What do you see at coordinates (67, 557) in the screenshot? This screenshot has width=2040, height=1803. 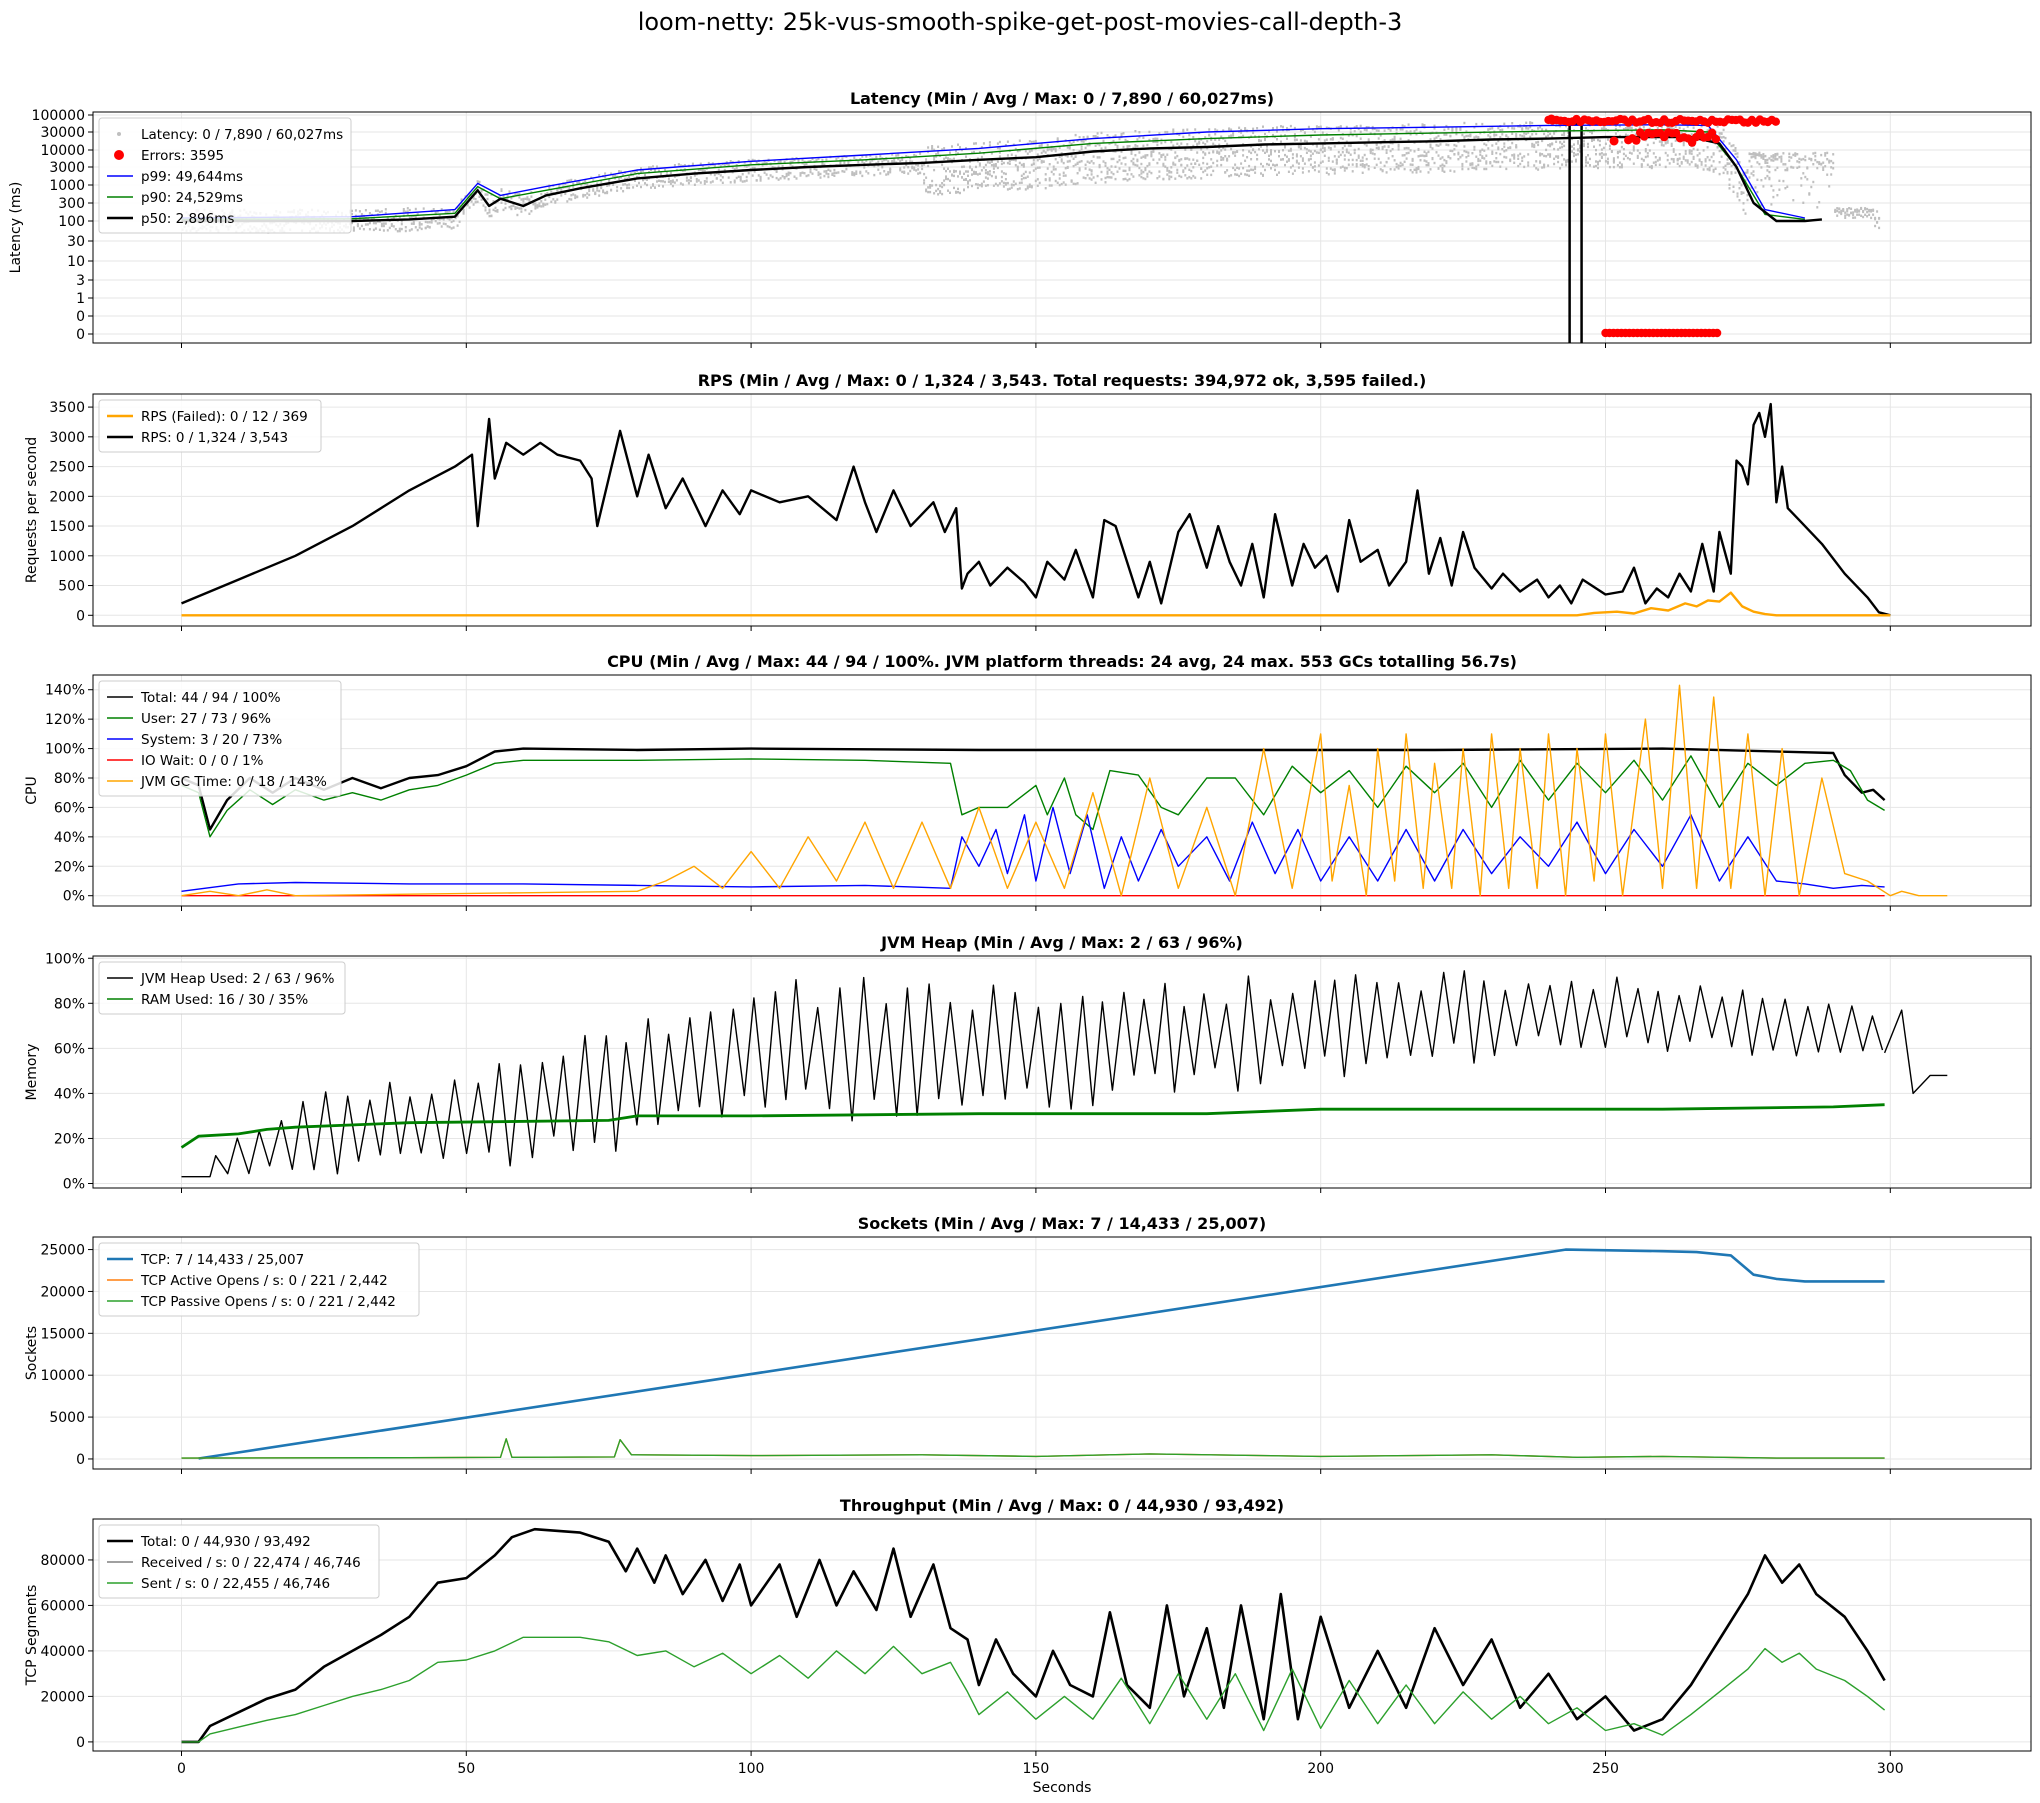 I see `y-tick-label: 1000` at bounding box center [67, 557].